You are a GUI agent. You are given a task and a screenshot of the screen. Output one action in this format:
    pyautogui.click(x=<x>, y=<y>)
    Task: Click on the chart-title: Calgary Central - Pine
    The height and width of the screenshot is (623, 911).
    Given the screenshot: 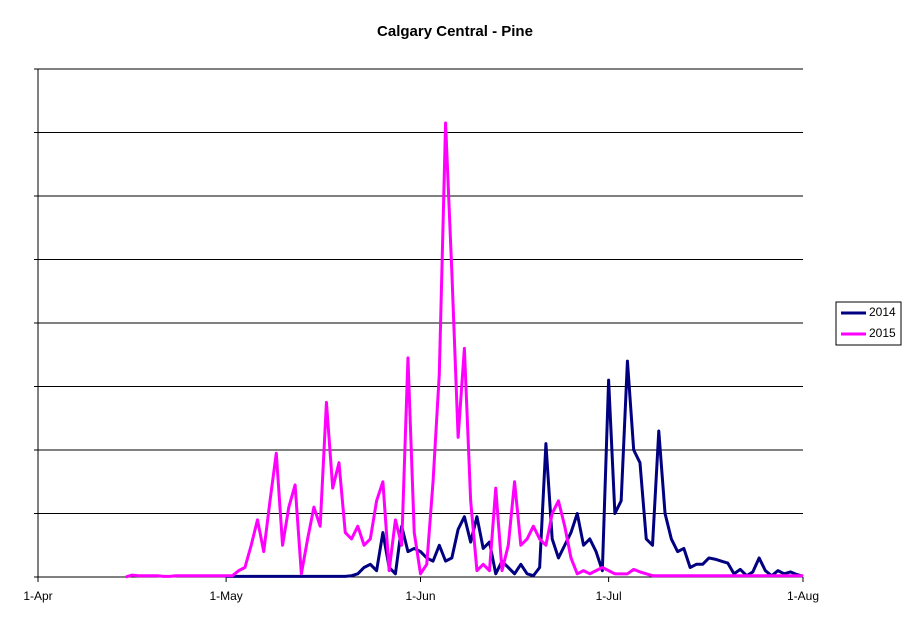 What is the action you would take?
    pyautogui.click(x=455, y=31)
    